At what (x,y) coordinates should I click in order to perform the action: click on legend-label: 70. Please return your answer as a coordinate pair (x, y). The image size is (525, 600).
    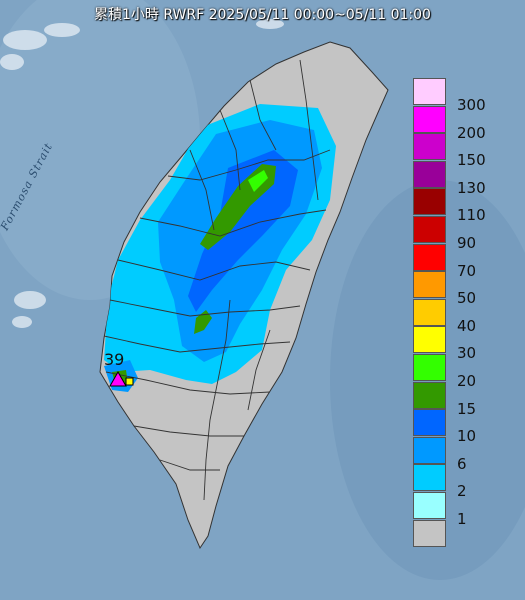
    Looking at the image, I should click on (467, 270).